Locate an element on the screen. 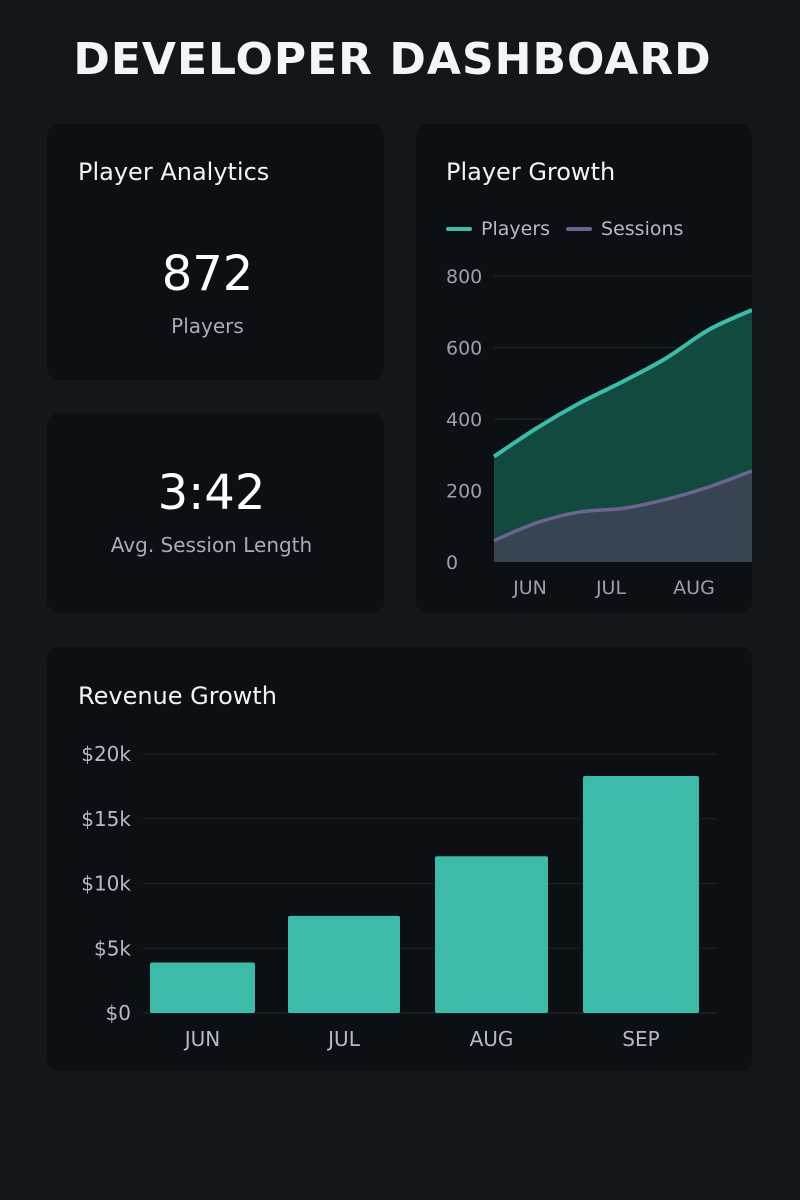 The height and width of the screenshot is (1200, 800). revenue-y-tick-label: $0 is located at coordinates (118, 1013).